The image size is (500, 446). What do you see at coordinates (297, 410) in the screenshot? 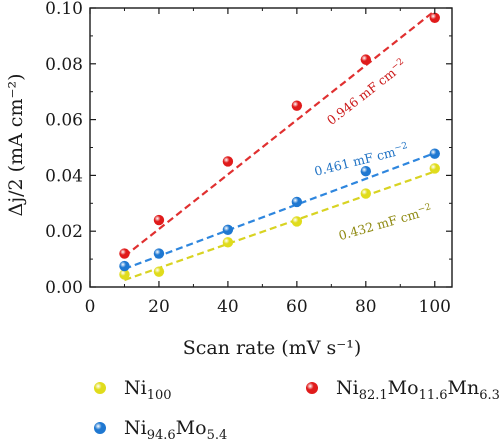
I see `legend: Ni100 Ni94.6Mo5.4 Ni82.1Mo11.6Mn6.3` at bounding box center [297, 410].